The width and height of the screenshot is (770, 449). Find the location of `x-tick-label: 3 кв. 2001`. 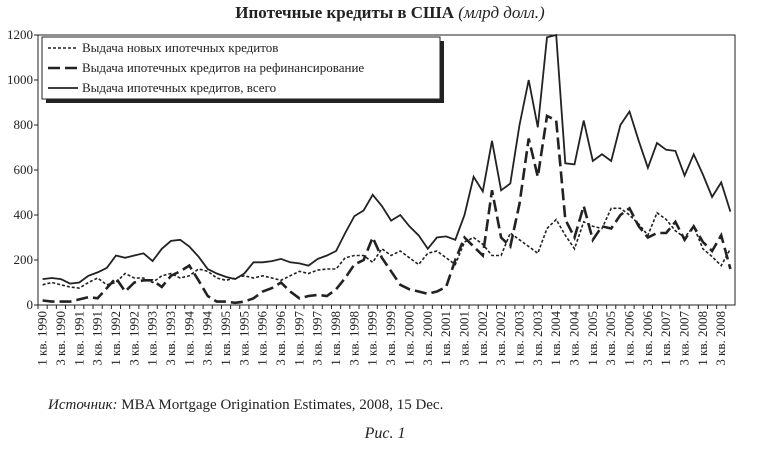

x-tick-label: 3 кв. 2001 is located at coordinates (463, 338).